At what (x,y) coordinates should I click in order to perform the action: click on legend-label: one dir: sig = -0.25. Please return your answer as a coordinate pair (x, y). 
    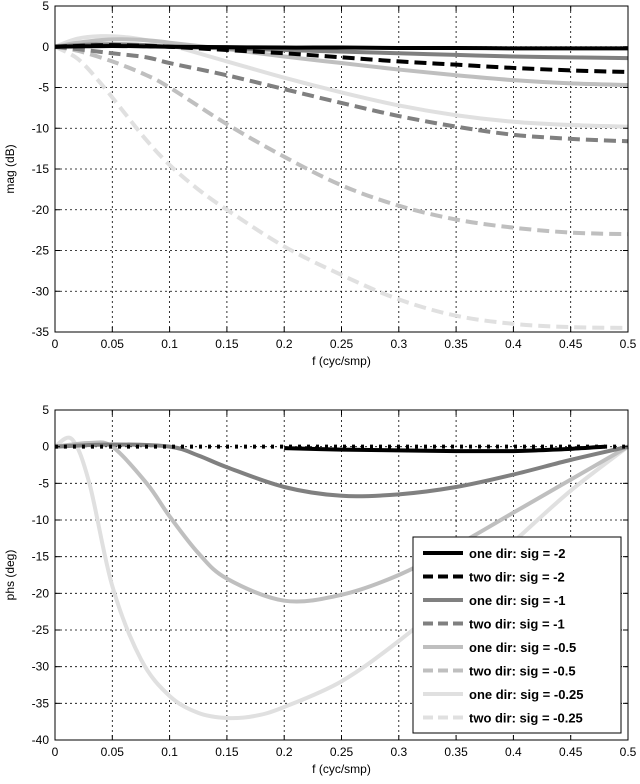
    Looking at the image, I should click on (526, 694).